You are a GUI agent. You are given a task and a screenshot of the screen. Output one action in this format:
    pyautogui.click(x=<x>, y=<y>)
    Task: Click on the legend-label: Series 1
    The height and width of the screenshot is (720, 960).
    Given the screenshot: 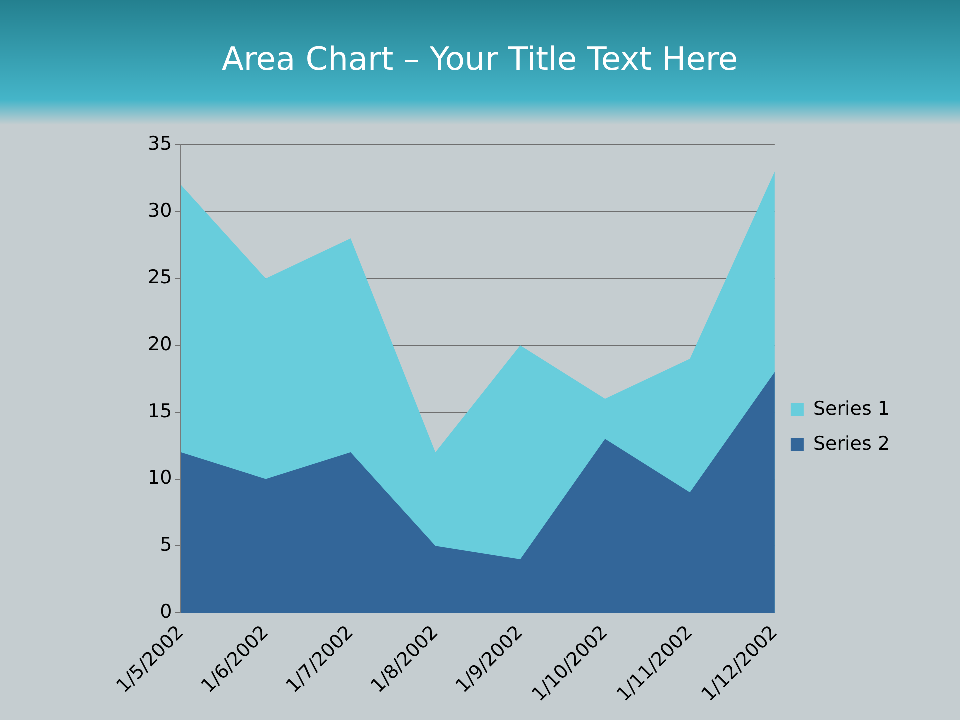 What is the action you would take?
    pyautogui.click(x=851, y=409)
    